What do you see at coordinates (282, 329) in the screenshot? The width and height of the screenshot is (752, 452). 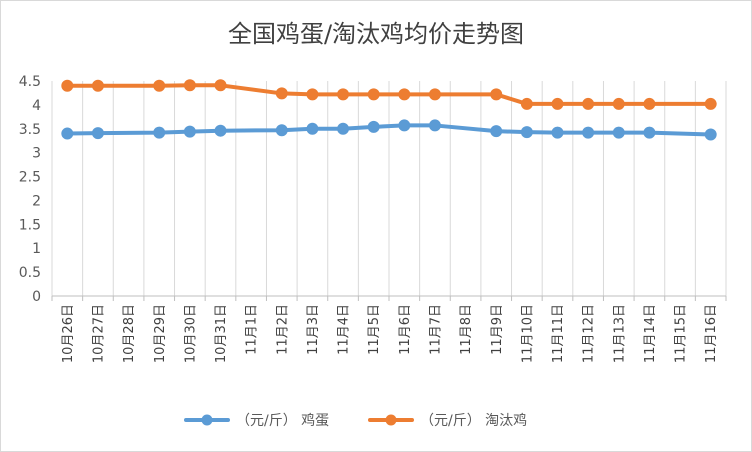 I see `x-tick-label: 11月2日` at bounding box center [282, 329].